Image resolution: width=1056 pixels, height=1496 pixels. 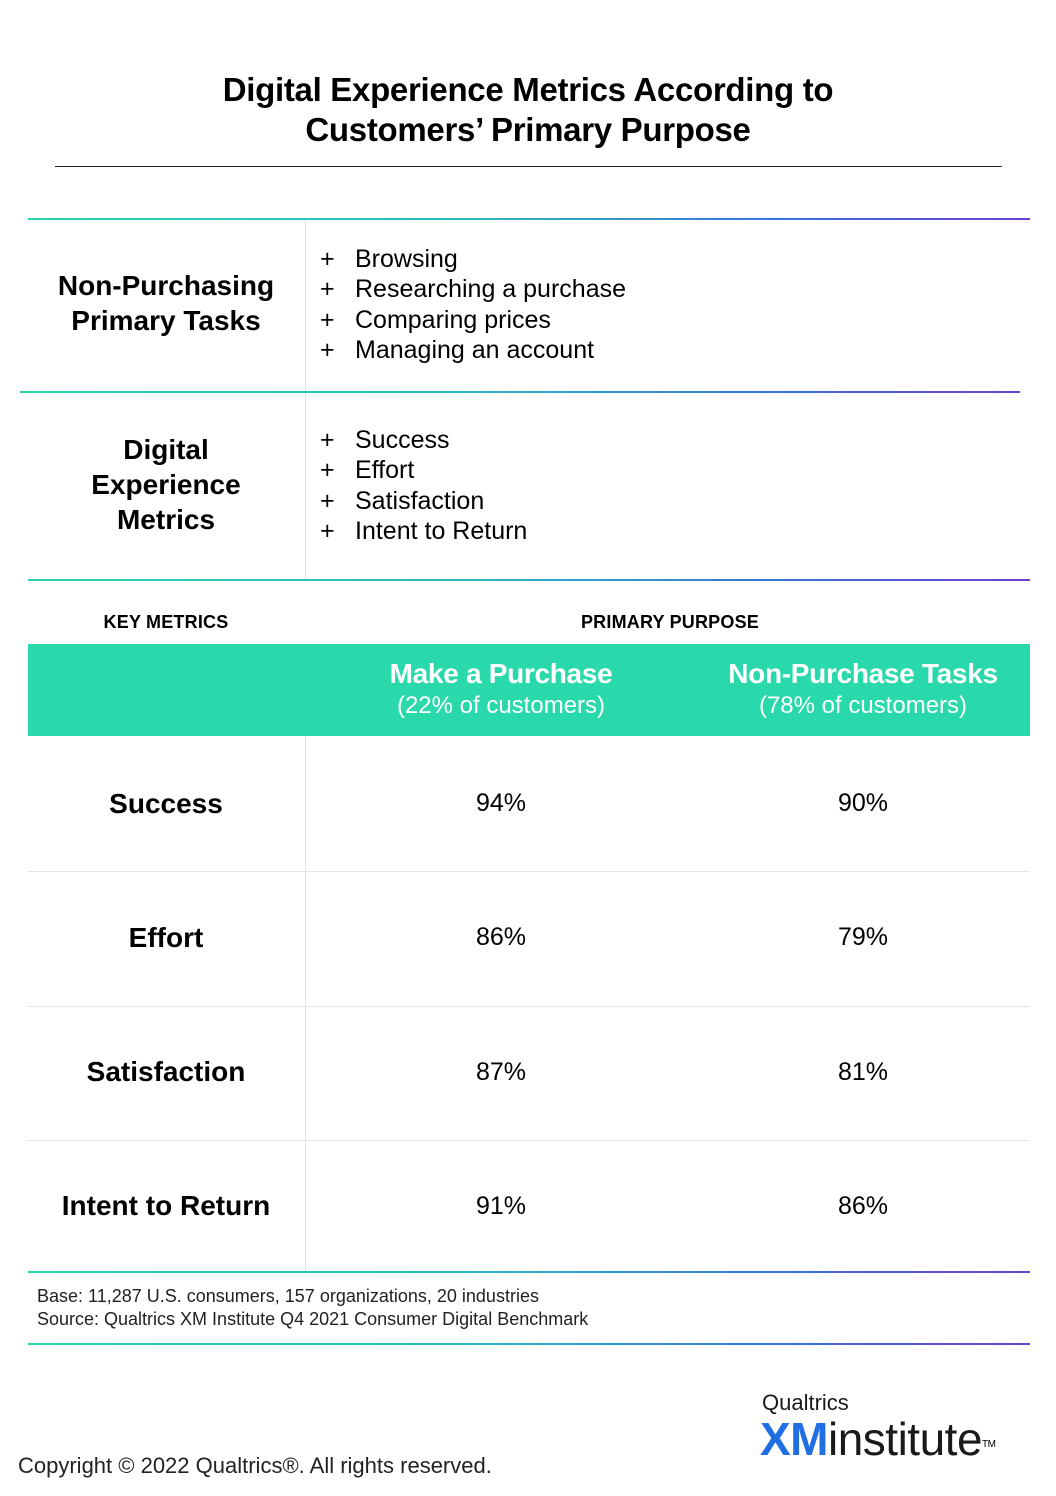 What do you see at coordinates (529, 1272) in the screenshot?
I see `table-bottom-divider` at bounding box center [529, 1272].